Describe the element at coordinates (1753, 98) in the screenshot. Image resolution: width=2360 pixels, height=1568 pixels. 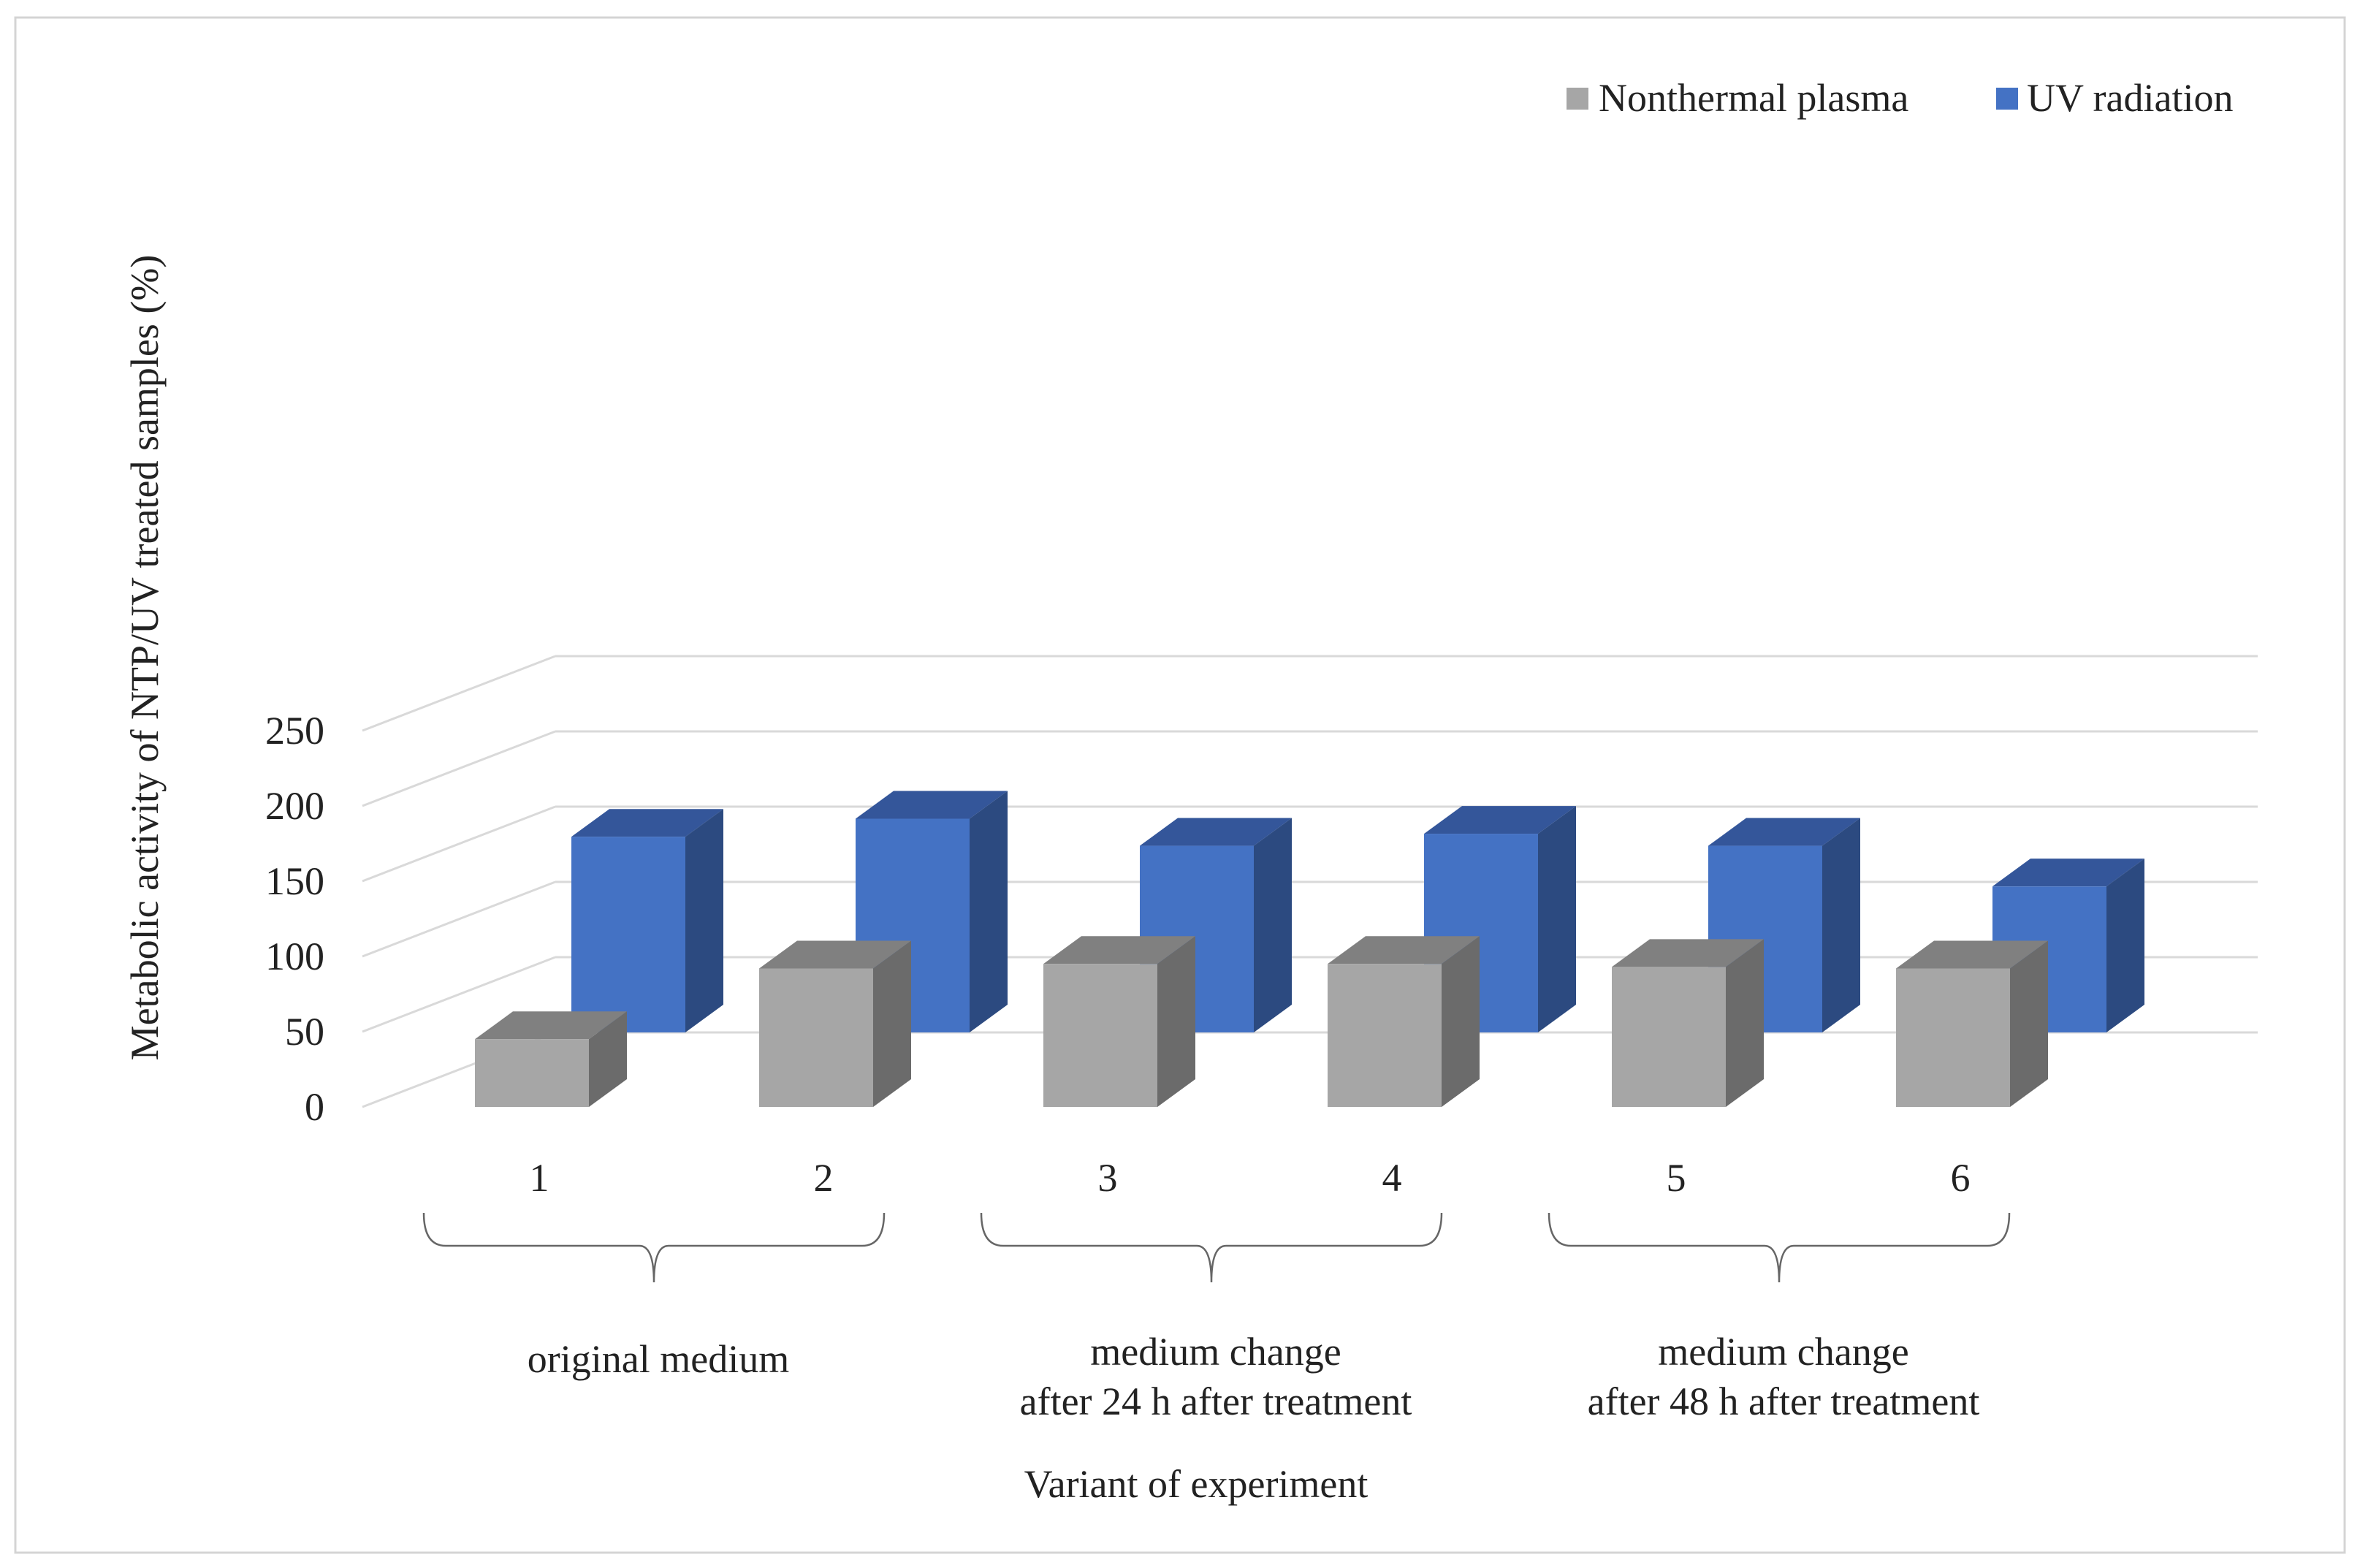
I see `legend-label-nonthermal-plasma: Nonthermal plasma` at that location.